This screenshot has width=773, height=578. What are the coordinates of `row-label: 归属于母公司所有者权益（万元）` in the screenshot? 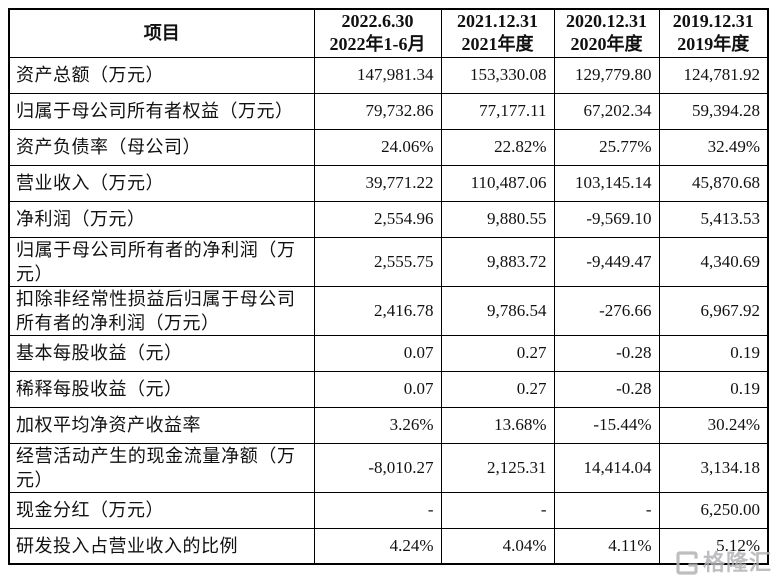 It's located at (161, 111).